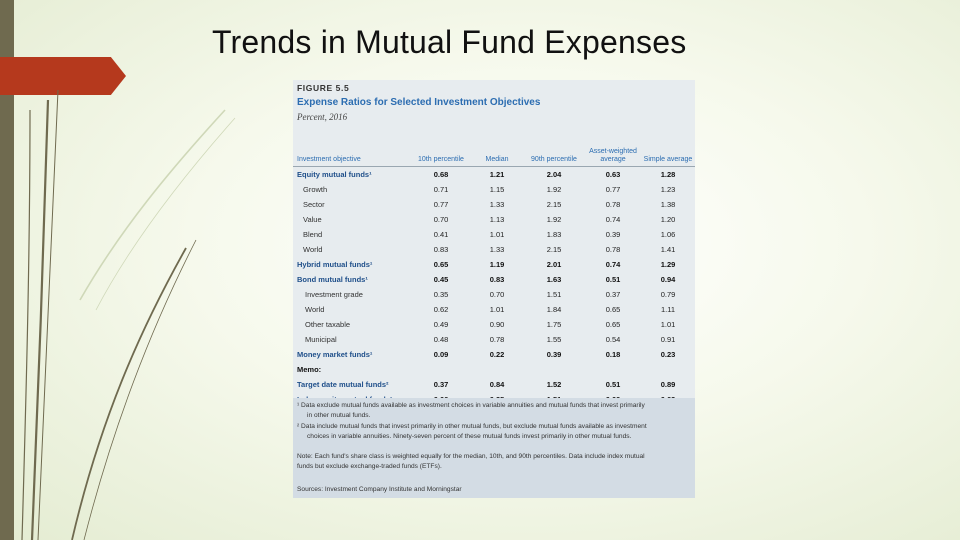  Describe the element at coordinates (441, 204) in the screenshot. I see `cell-10th-percentile: 0.77` at that location.